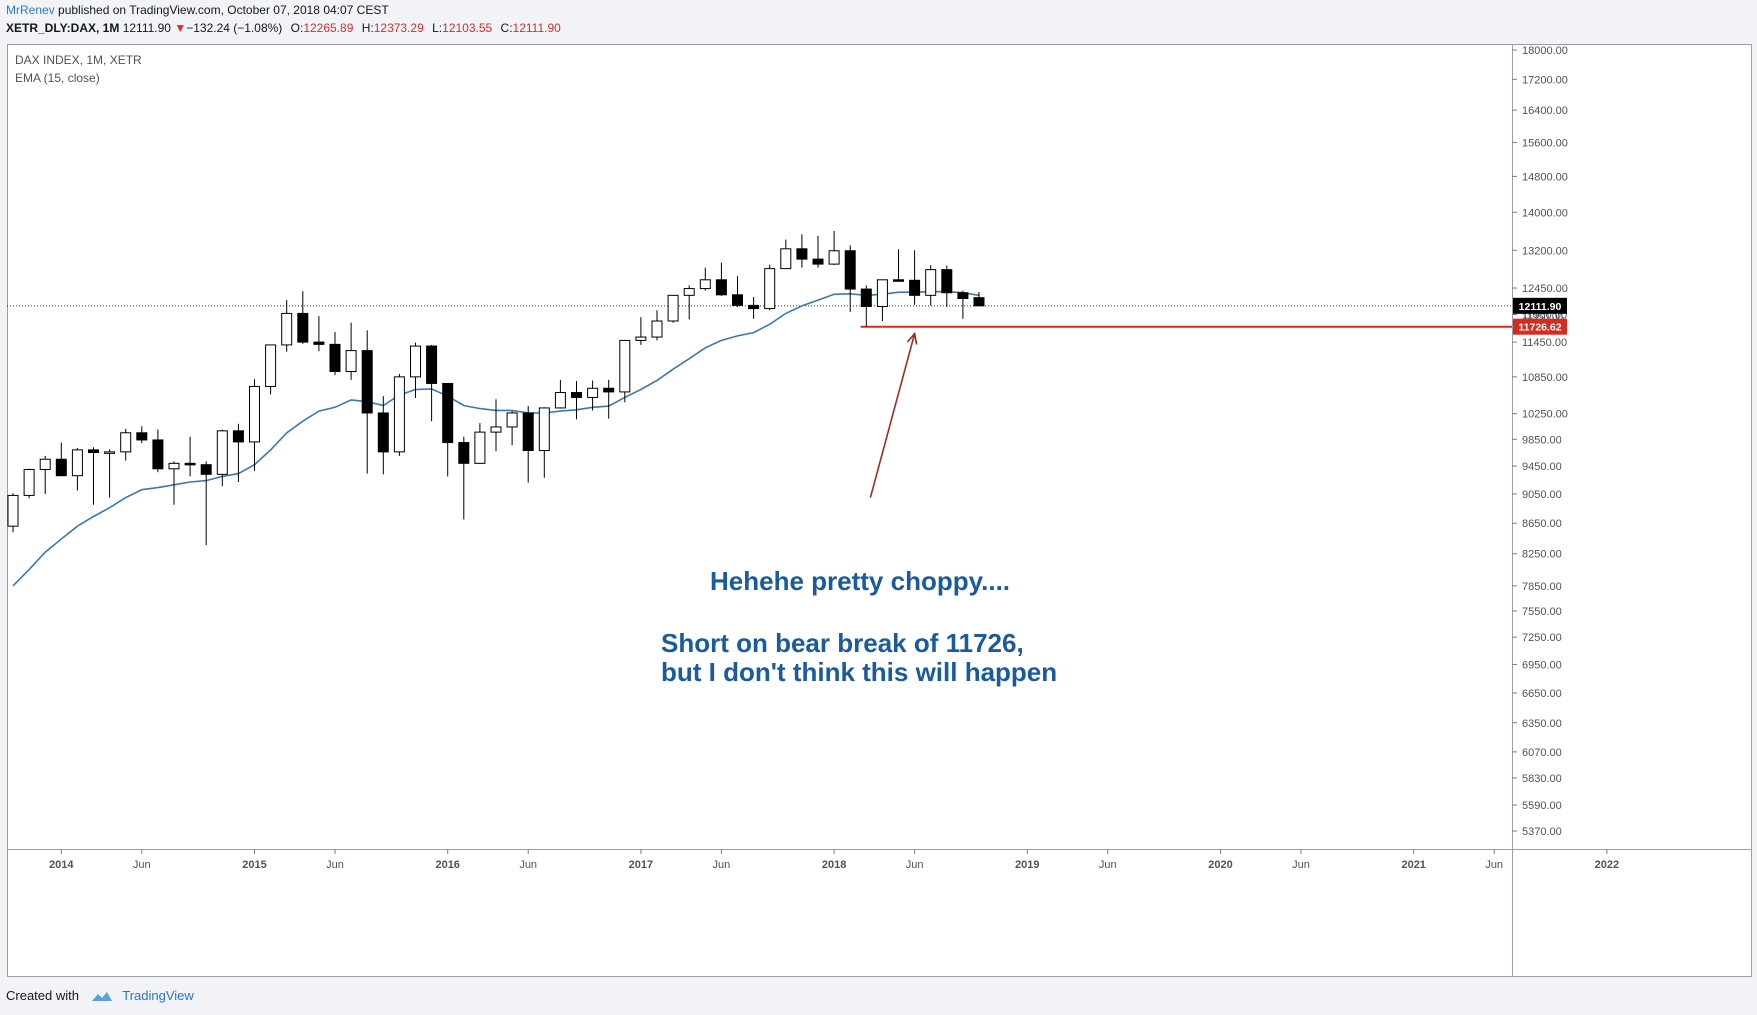 Image resolution: width=1757 pixels, height=1015 pixels. Describe the element at coordinates (1542, 638) in the screenshot. I see `y-tick-label: 7250.00` at that location.